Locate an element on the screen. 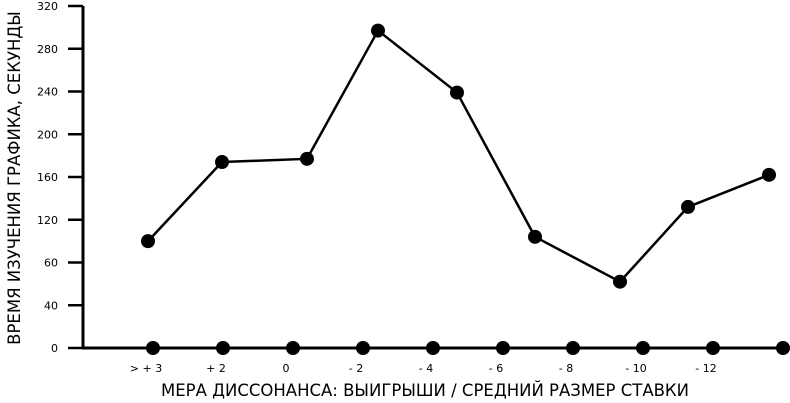 The height and width of the screenshot is (403, 790). y-axis-label: ВРЕМЯ ИЗУЧЕНИЯ ГРАФИКА, СЕКУНДЫ is located at coordinates (14, 178).